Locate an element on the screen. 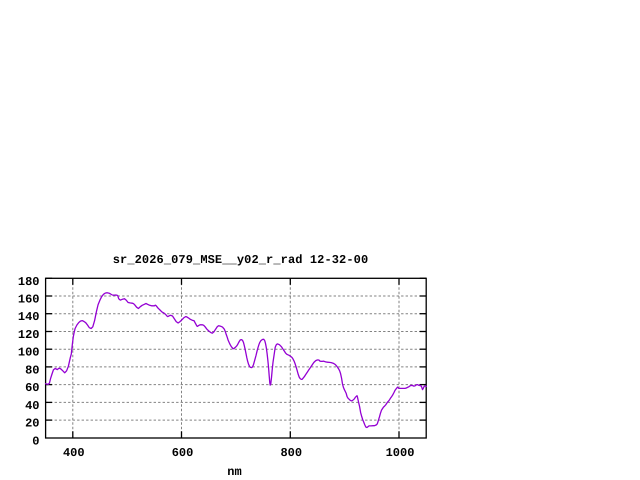  svg-text: 80 is located at coordinates (32, 370).